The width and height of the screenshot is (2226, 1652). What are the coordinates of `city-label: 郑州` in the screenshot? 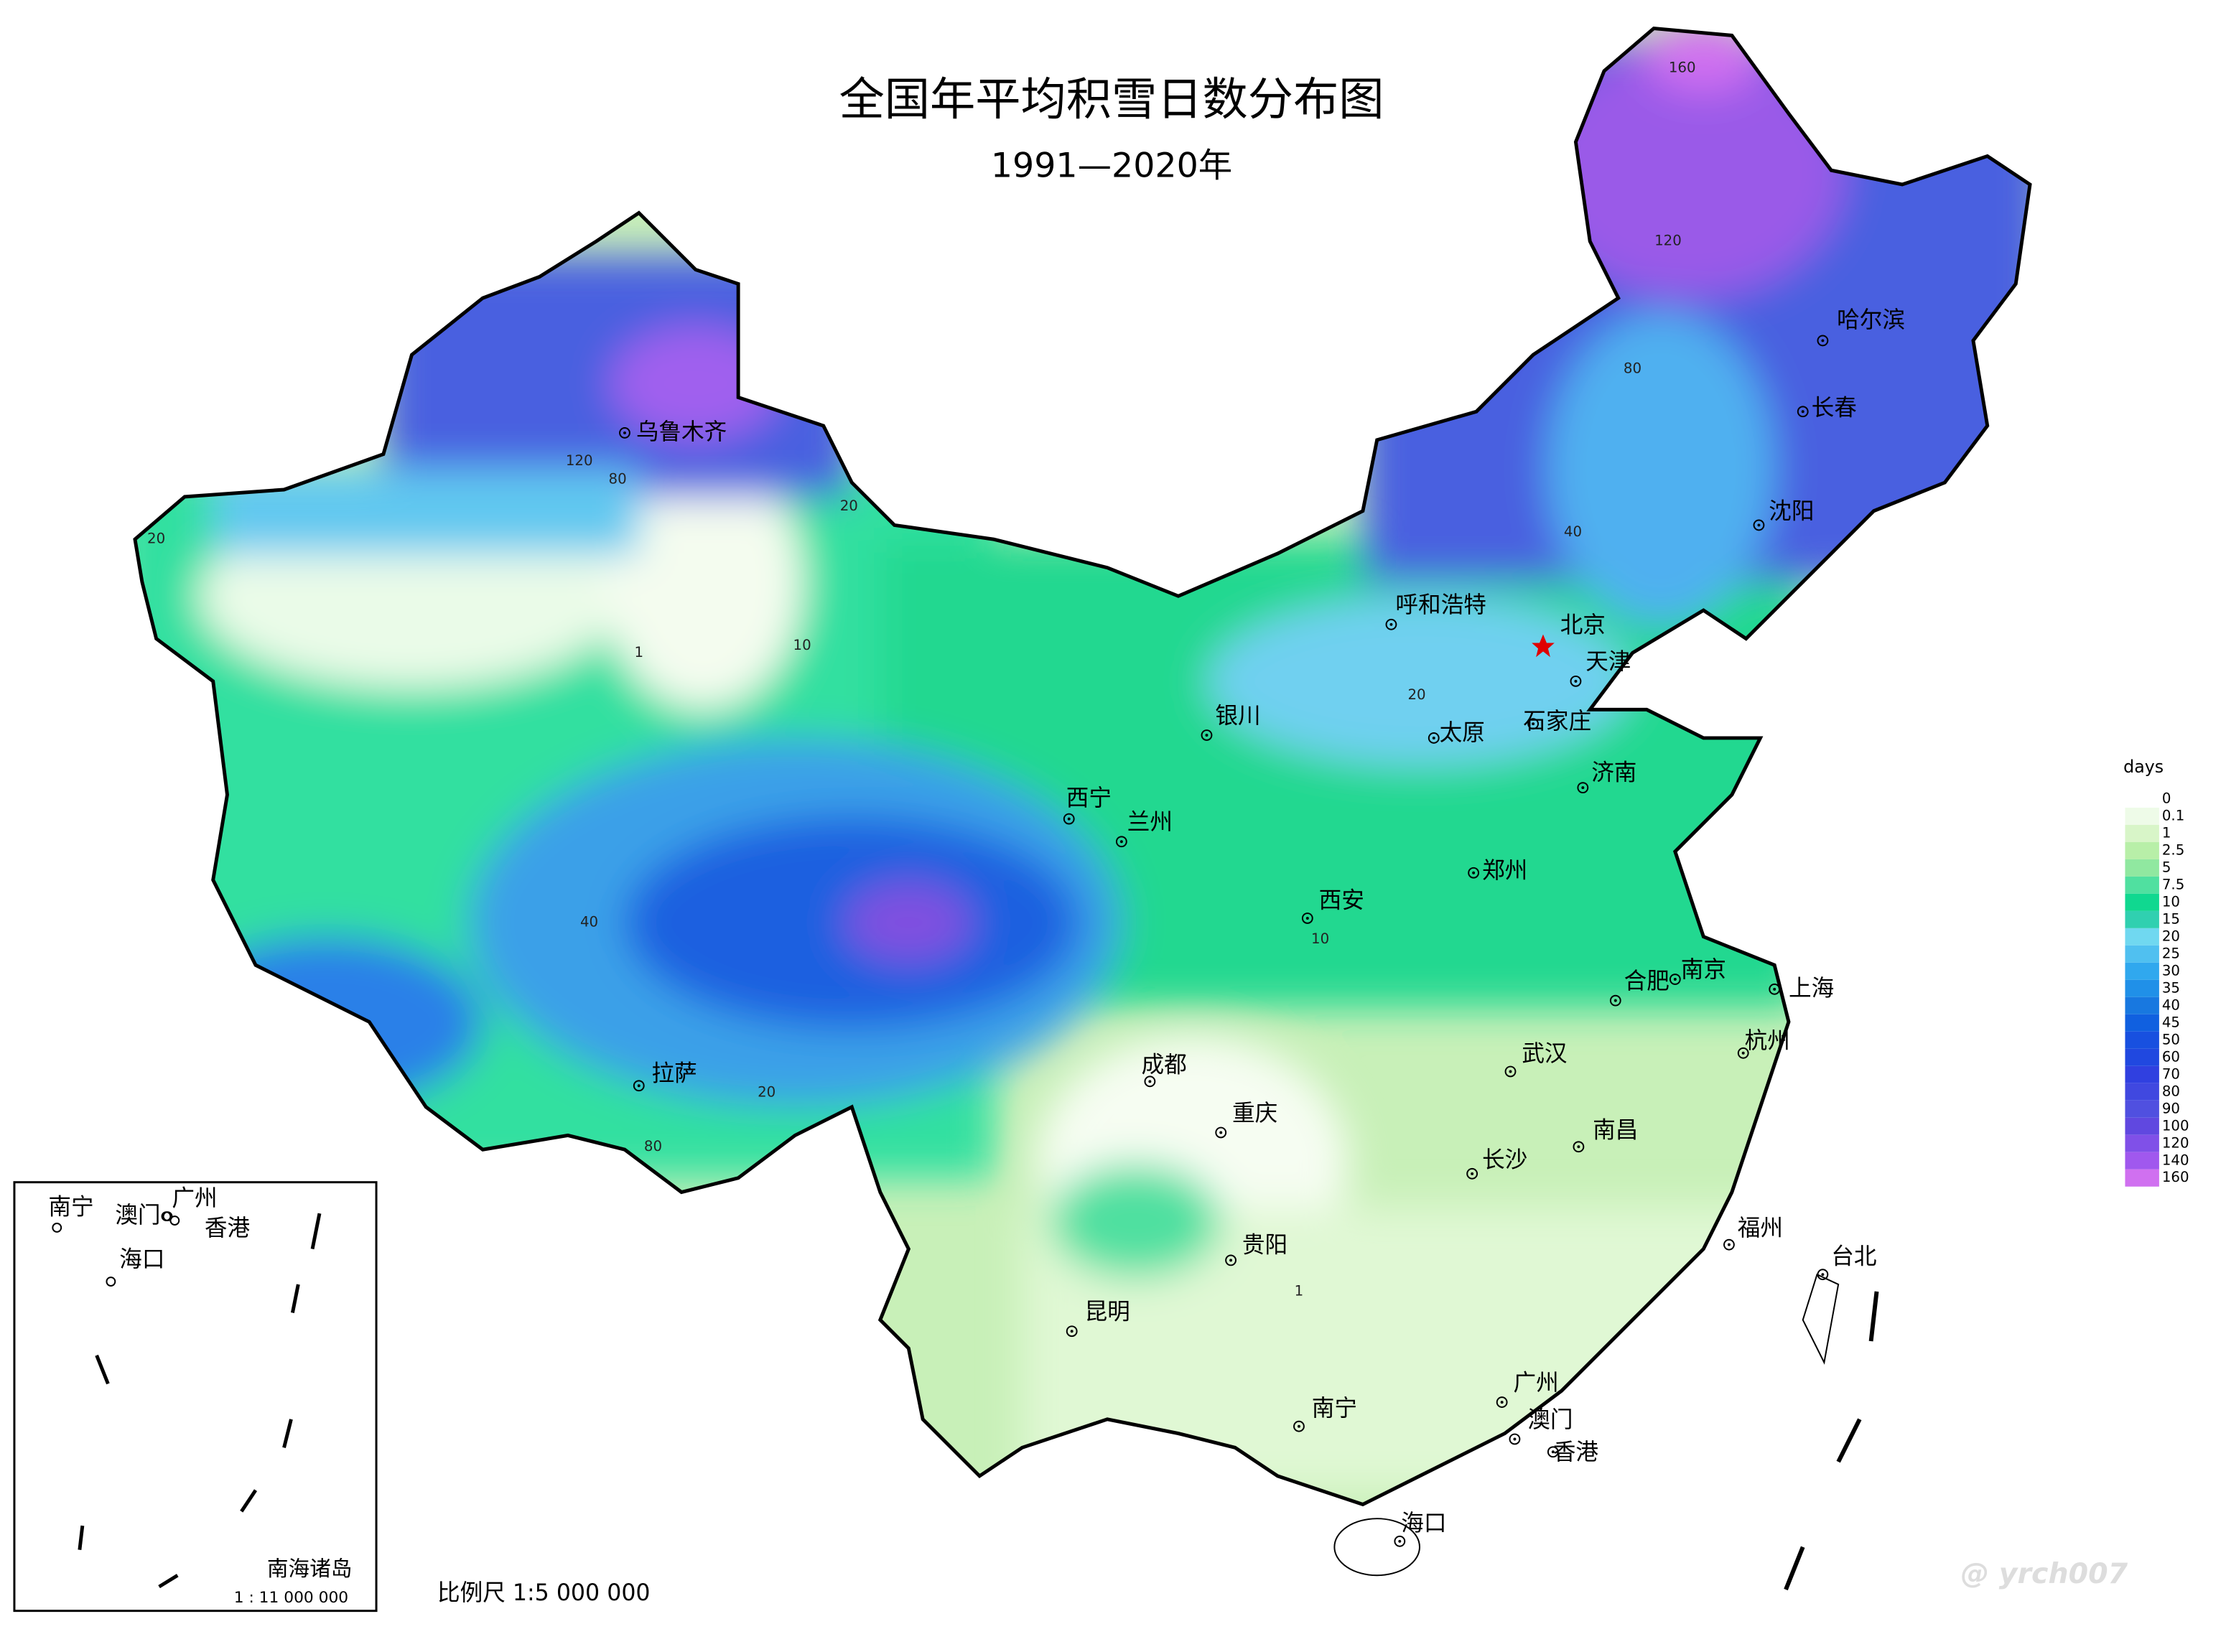 It's located at (1504, 871).